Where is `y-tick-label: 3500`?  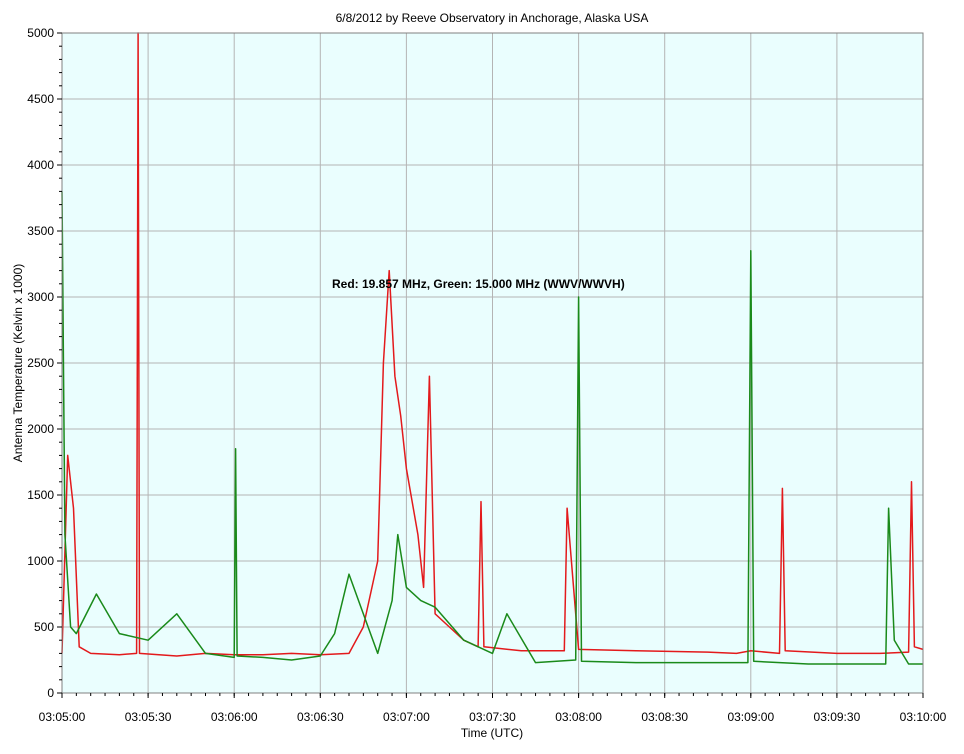
y-tick-label: 3500 is located at coordinates (40, 231).